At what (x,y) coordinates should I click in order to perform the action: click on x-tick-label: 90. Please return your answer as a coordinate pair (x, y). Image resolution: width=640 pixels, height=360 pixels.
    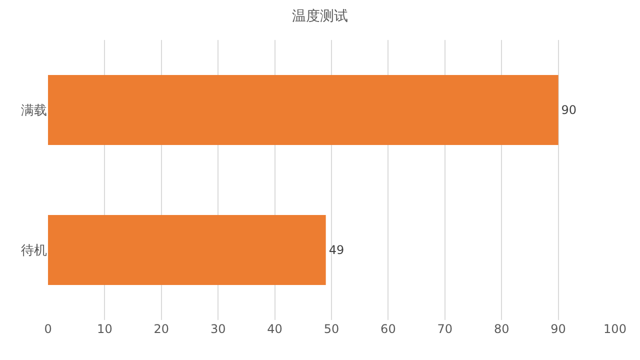
    Looking at the image, I should click on (558, 329).